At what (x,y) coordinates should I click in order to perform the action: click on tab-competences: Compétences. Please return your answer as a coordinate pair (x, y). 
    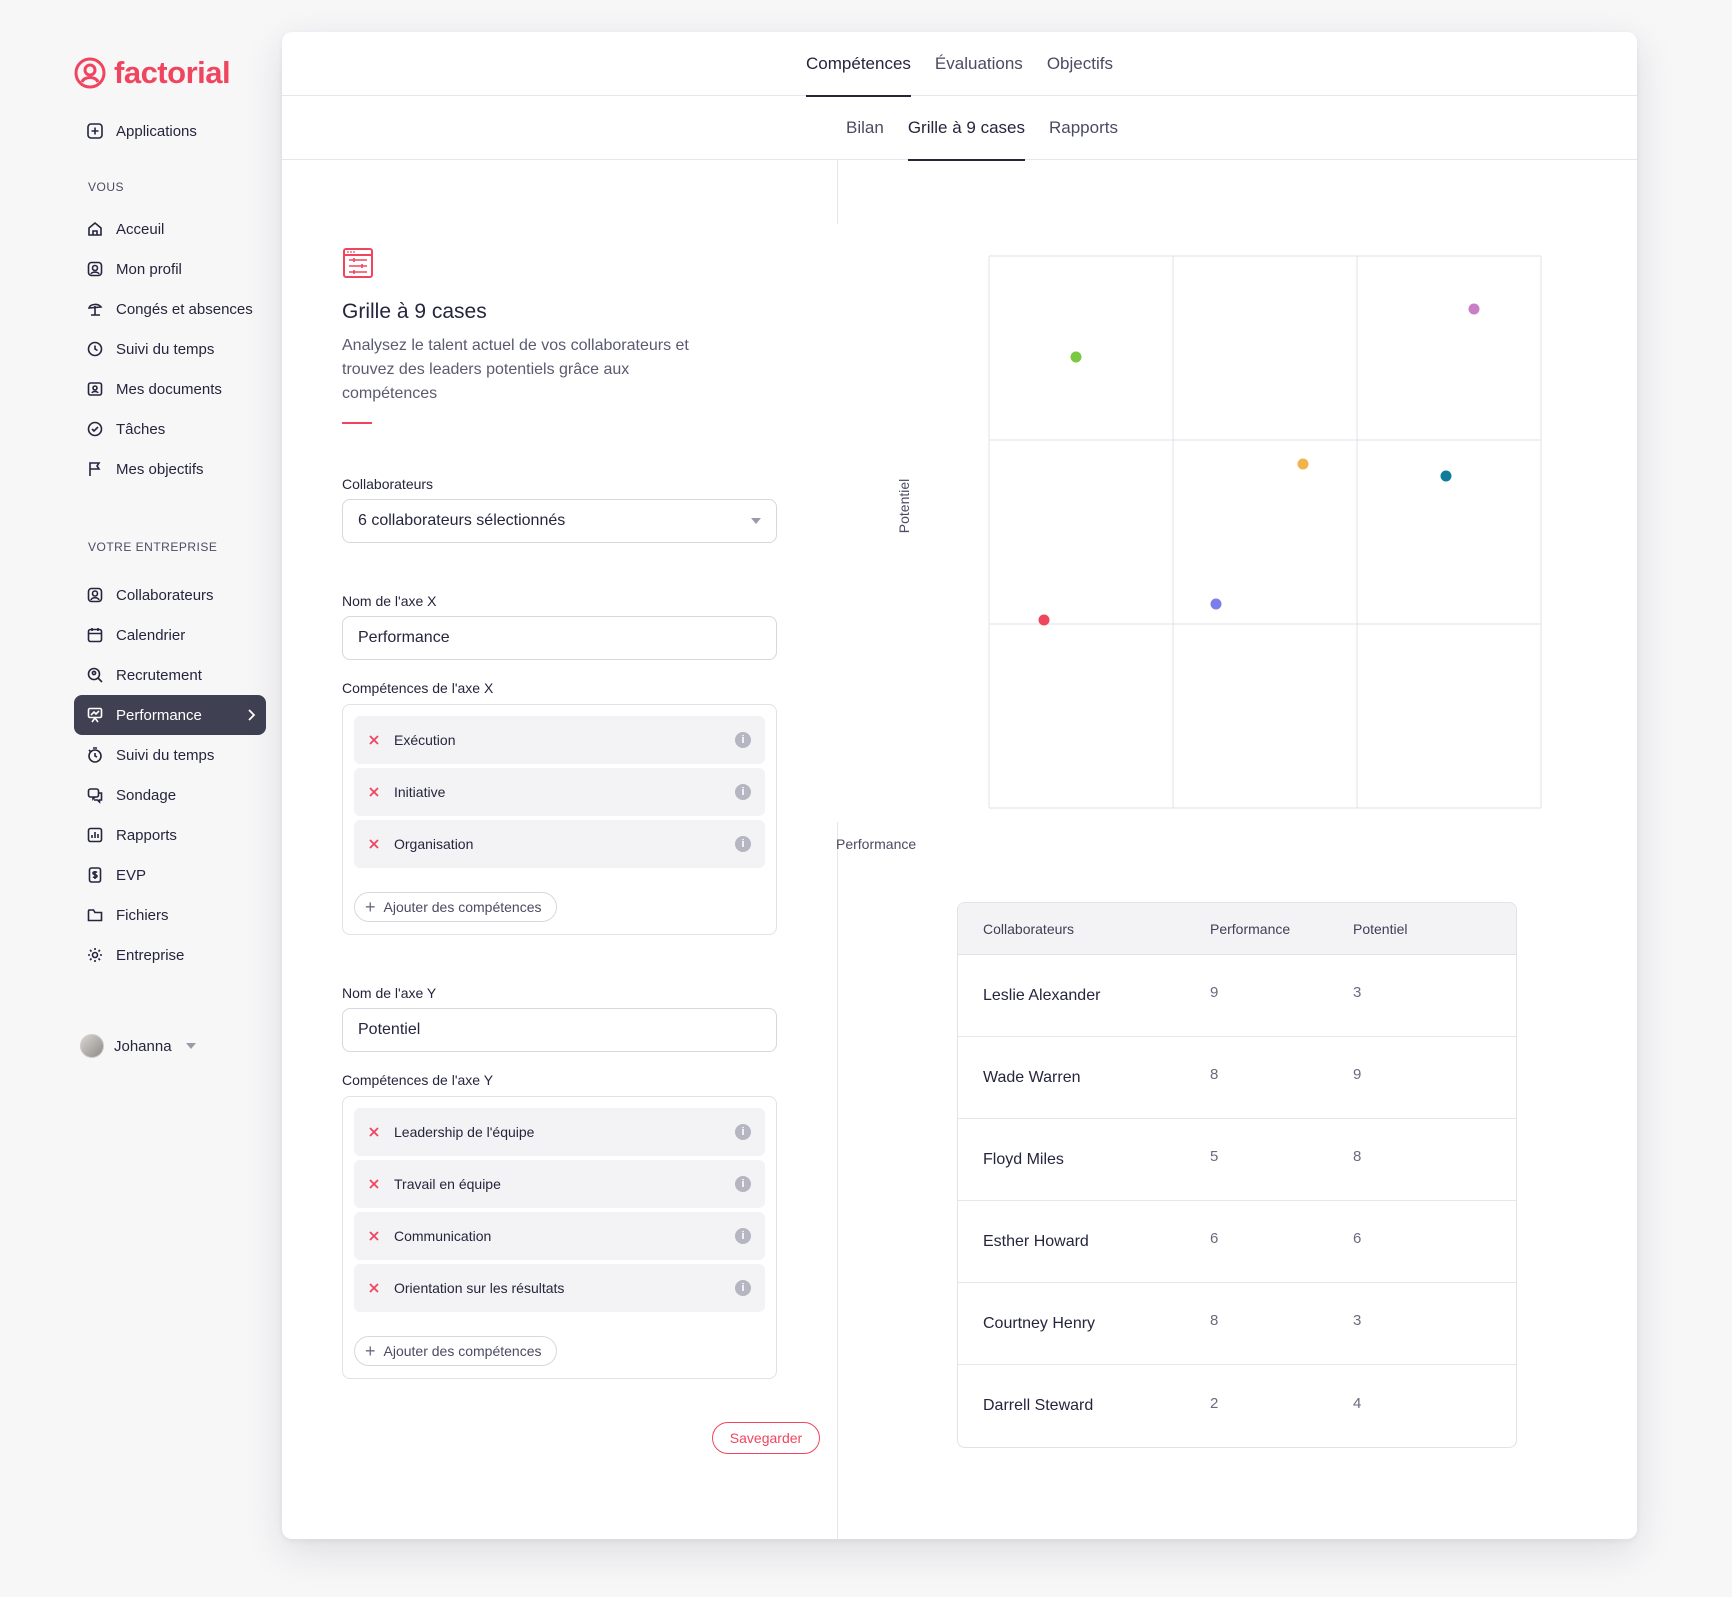
    Looking at the image, I should click on (858, 64).